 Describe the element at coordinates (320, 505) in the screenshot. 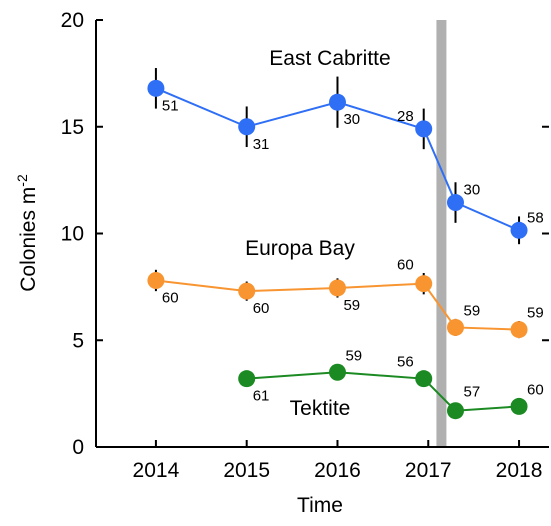

I see `x-axis-label: Time` at that location.